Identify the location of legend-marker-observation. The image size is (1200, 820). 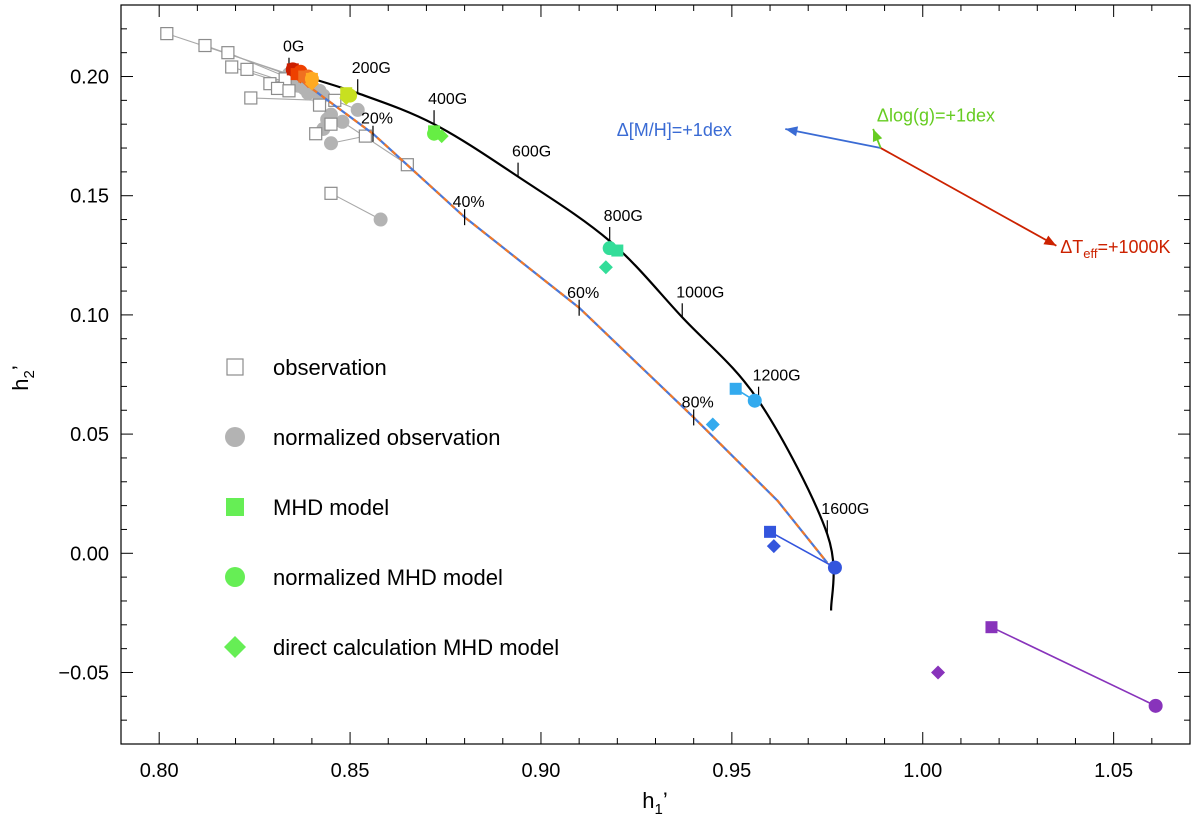
(235, 367).